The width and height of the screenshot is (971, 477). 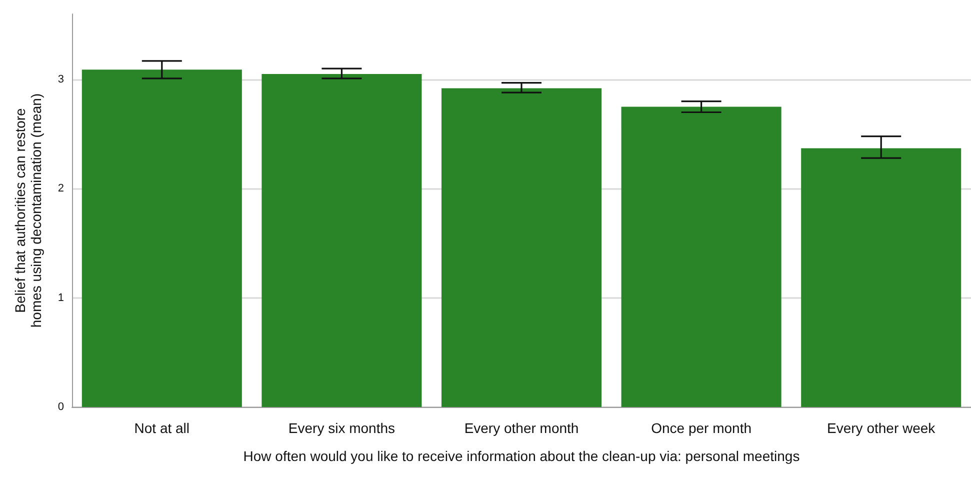 What do you see at coordinates (881, 428) in the screenshot?
I see `x-tick-label: Every other week` at bounding box center [881, 428].